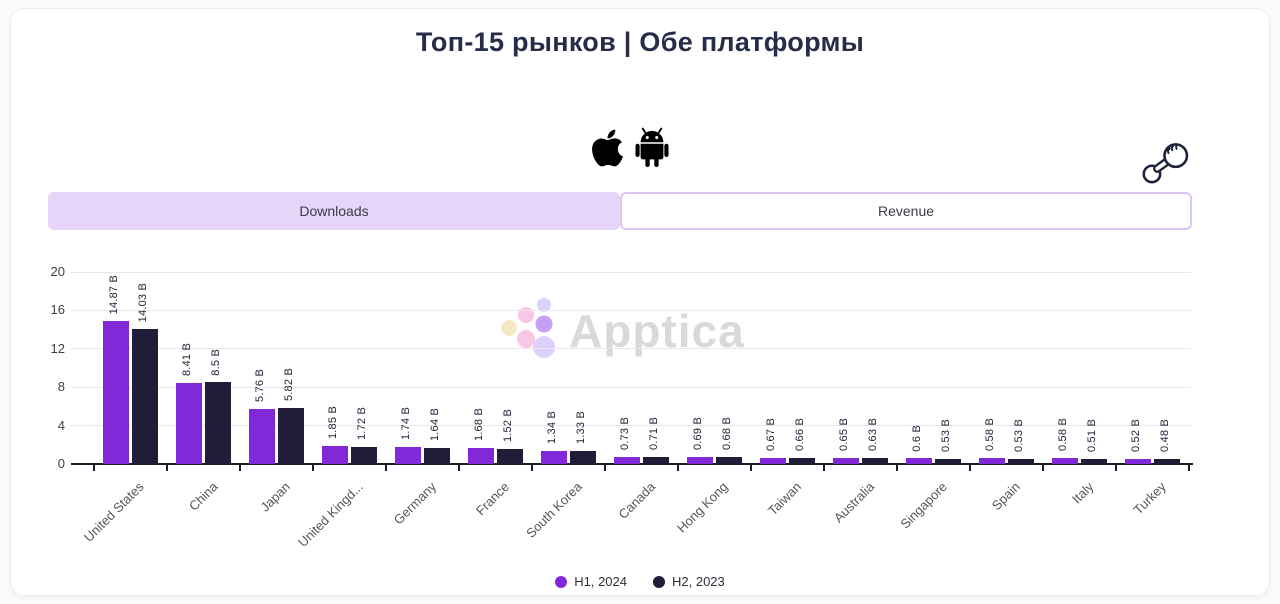 The height and width of the screenshot is (604, 1280). I want to click on bar-value-label: 1.34 B, so click(552, 428).